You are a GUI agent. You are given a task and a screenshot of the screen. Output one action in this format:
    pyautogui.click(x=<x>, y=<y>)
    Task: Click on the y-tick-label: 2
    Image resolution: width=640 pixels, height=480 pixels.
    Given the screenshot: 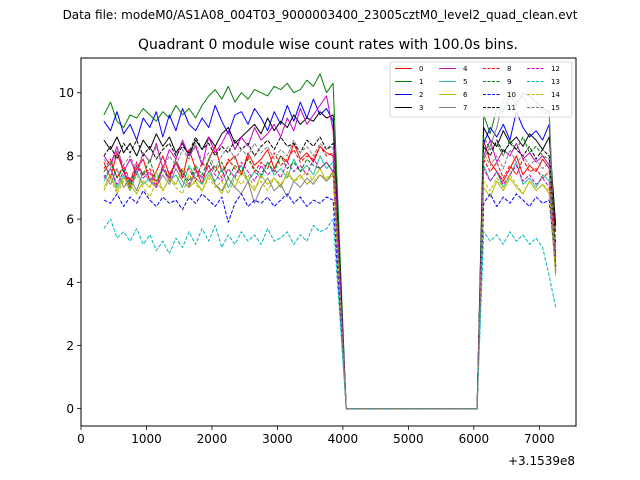 What is the action you would take?
    pyautogui.click(x=70, y=346)
    